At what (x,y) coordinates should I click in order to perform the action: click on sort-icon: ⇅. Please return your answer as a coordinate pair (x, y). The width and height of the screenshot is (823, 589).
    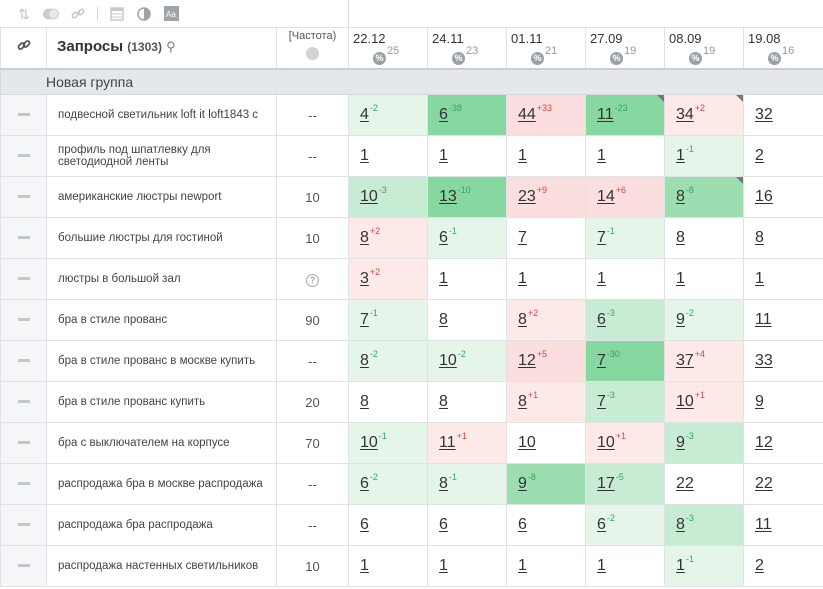
    Looking at the image, I should click on (24, 13).